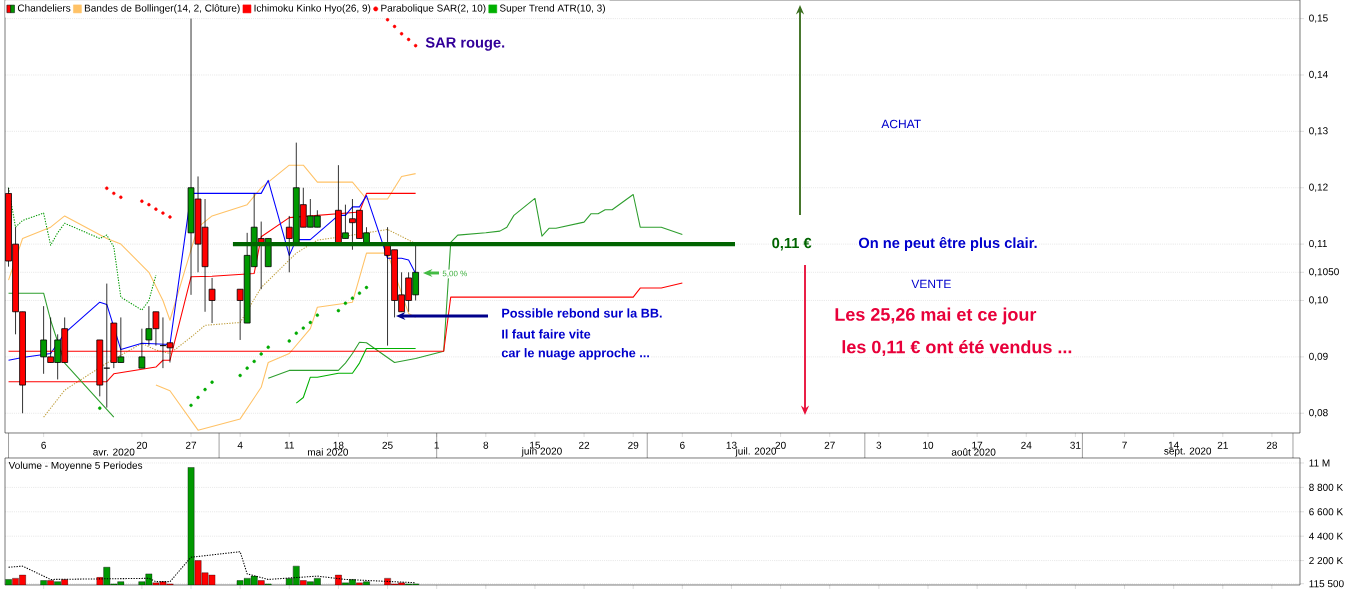  Describe the element at coordinates (465, 44) in the screenshot. I see `annotation: SAR rouge.` at that location.